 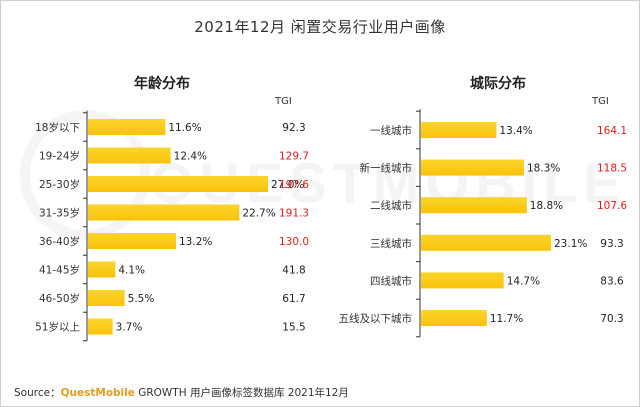 I want to click on city-value-label: 23.1%, so click(x=570, y=244).